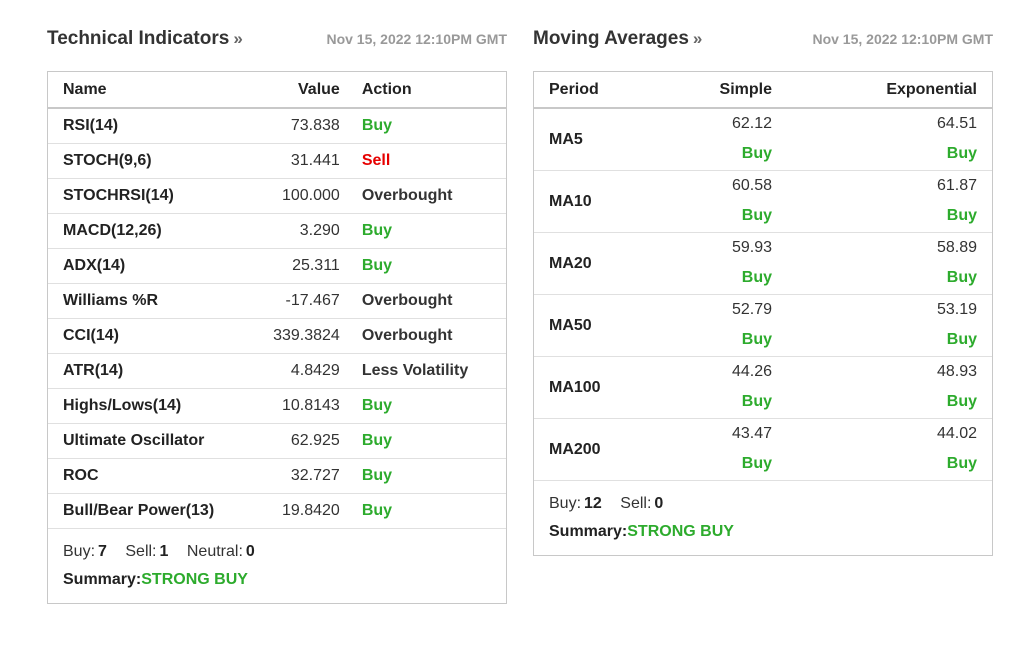 This screenshot has height=653, width=1024. What do you see at coordinates (719, 263) in the screenshot?
I see `simple-ma-cell: 59.93 Buy` at bounding box center [719, 263].